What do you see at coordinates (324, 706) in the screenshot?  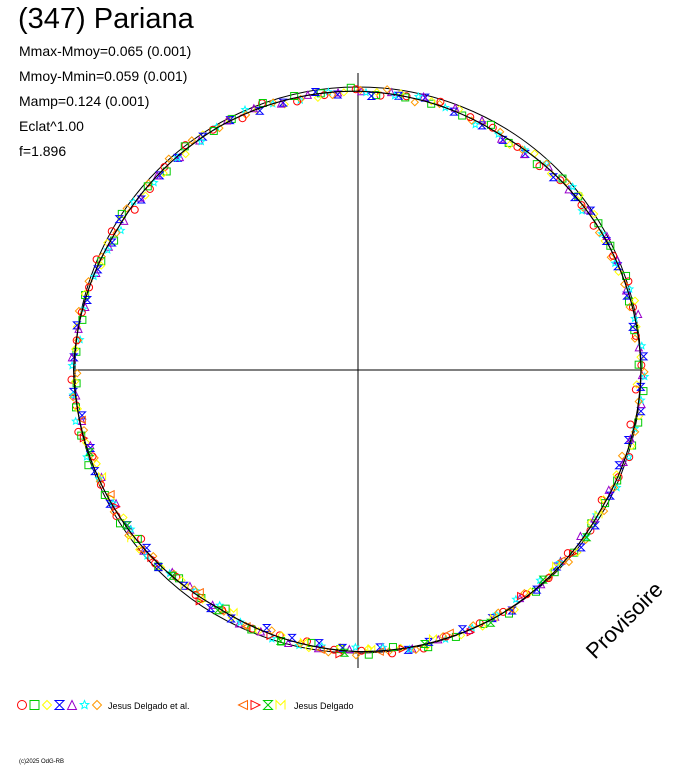 I see `legend-label-delgado: Jesus Delgado` at bounding box center [324, 706].